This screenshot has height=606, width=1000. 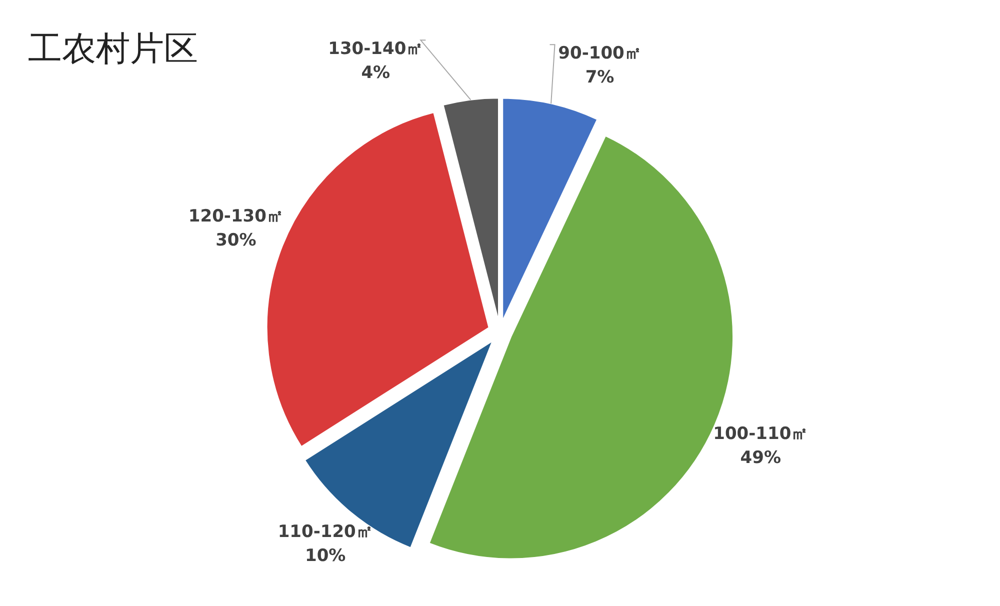 What do you see at coordinates (325, 532) in the screenshot?
I see `slice-label: 110-120㎡` at bounding box center [325, 532].